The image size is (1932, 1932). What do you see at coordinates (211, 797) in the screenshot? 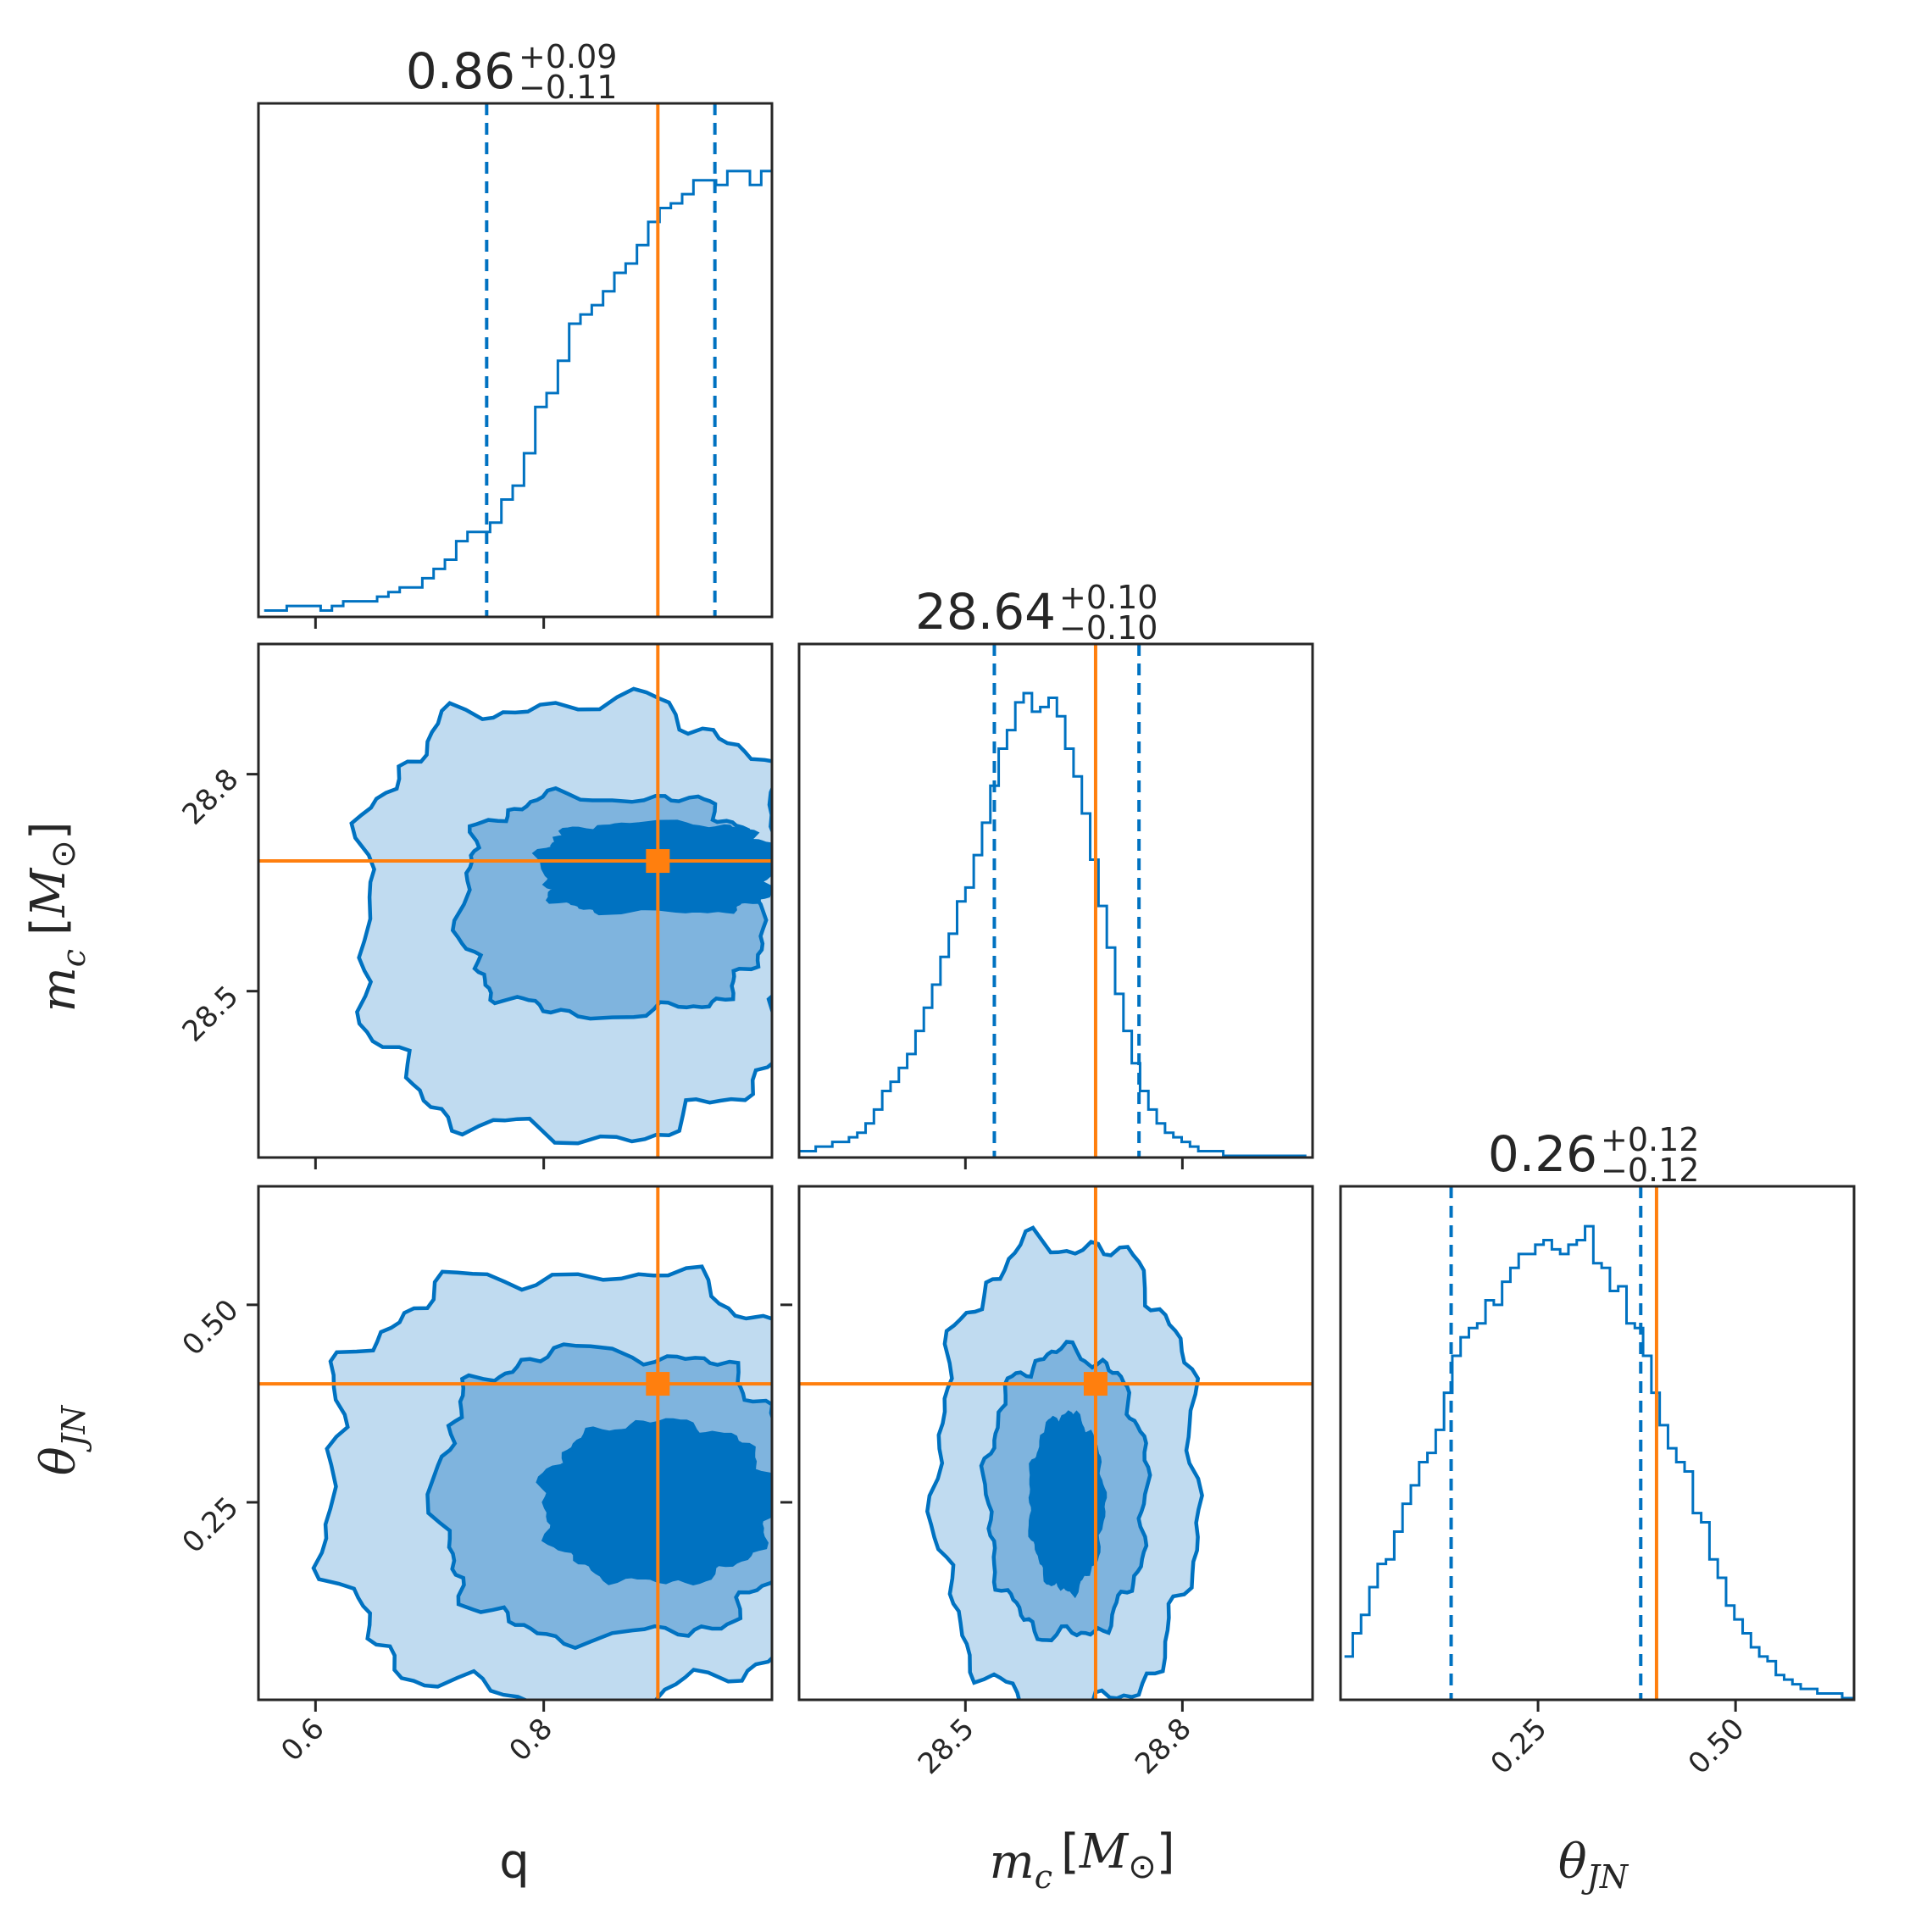
I see `ytick-label-mc-1: 28.8` at bounding box center [211, 797].